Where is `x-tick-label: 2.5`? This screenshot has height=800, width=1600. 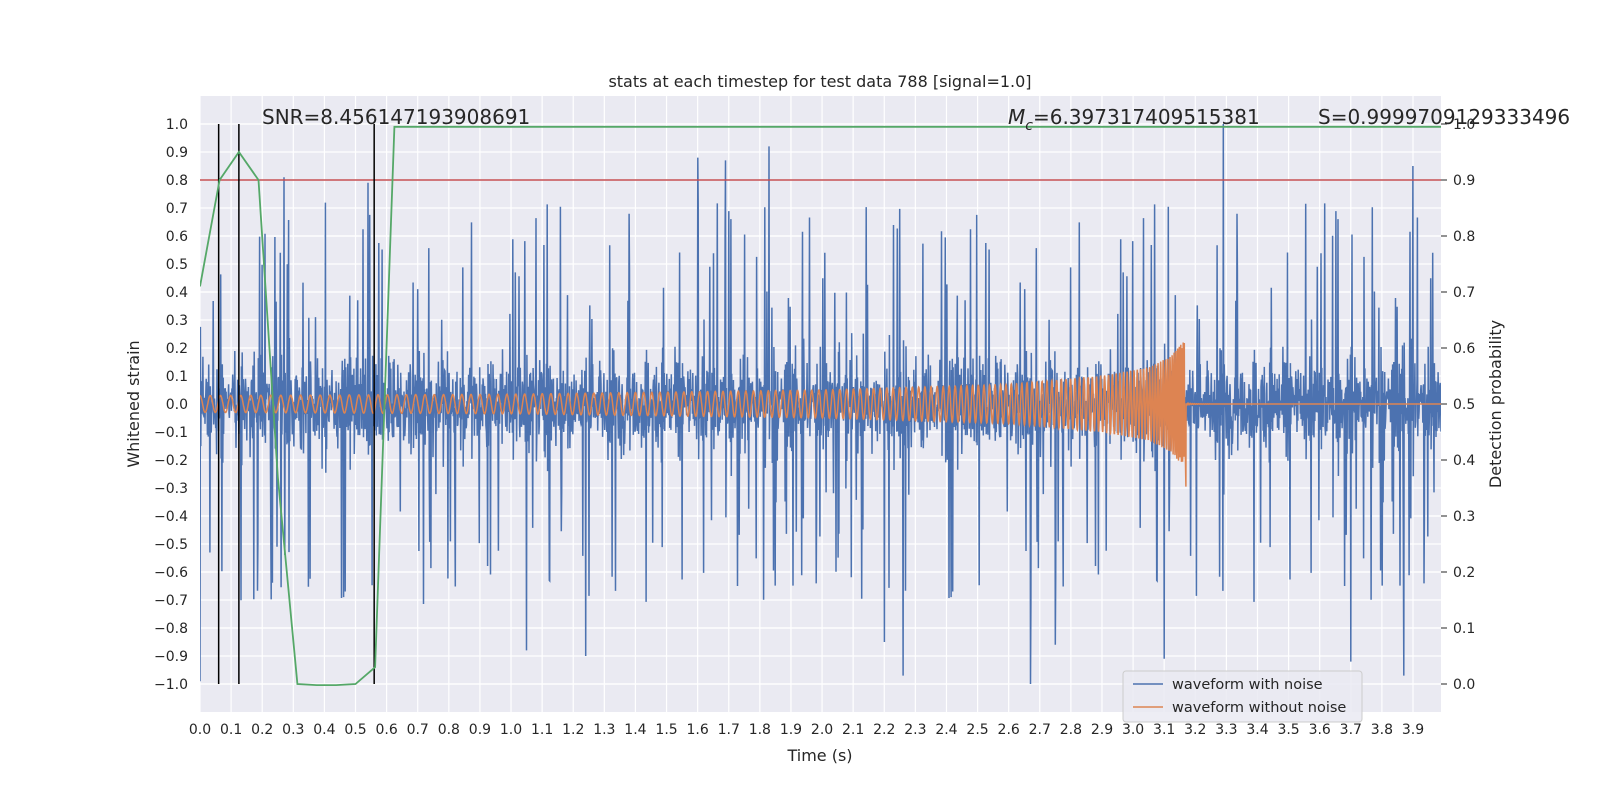 x-tick-label: 2.5 is located at coordinates (977, 730).